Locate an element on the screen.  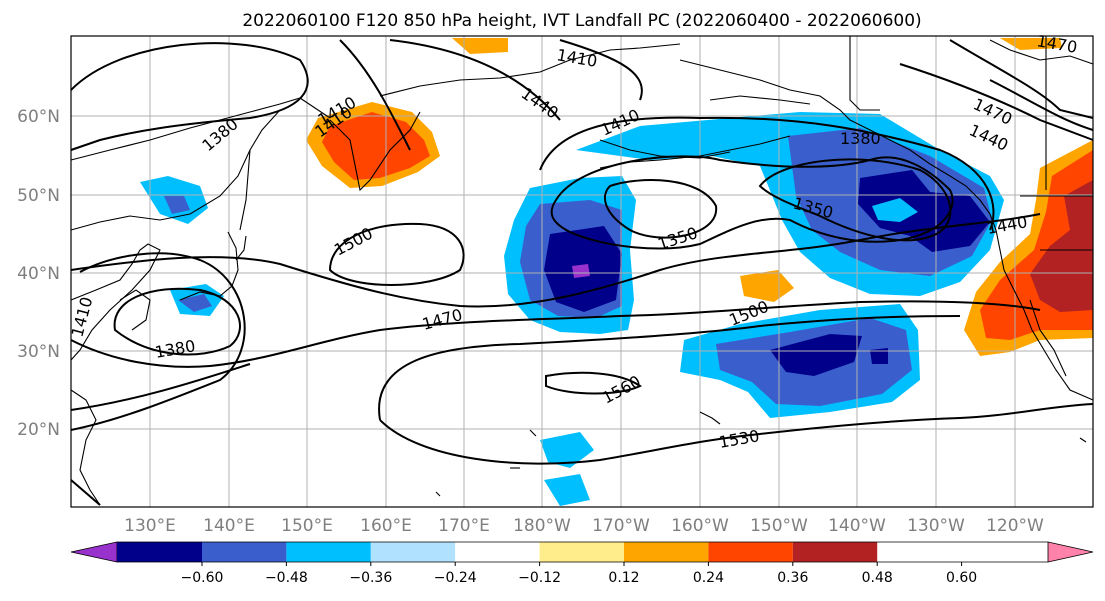
latitude-labels: 60°N 50°N 40°N 30°N 20°N is located at coordinates (38, 273).